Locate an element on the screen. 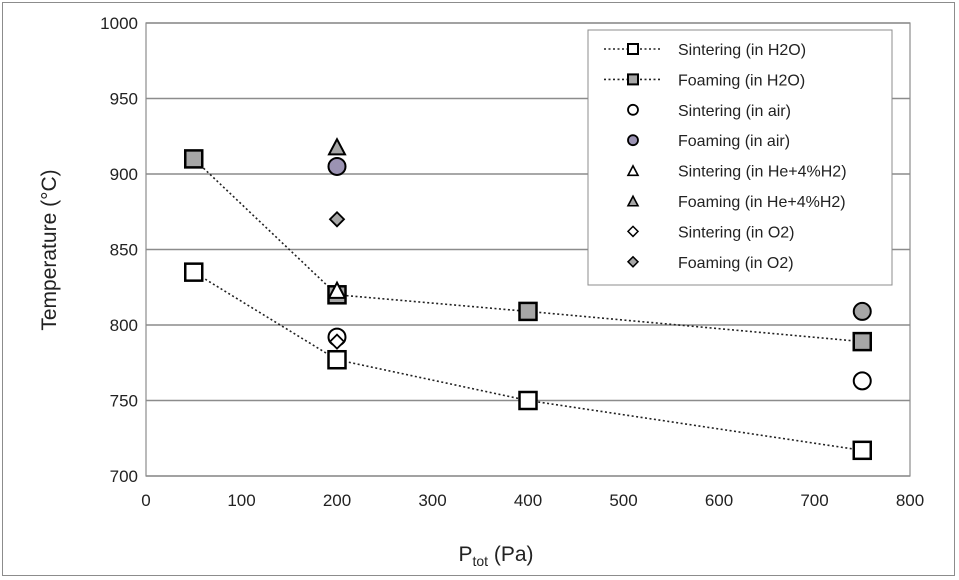  legend-item: Foaming (in O2) is located at coordinates (710, 263).